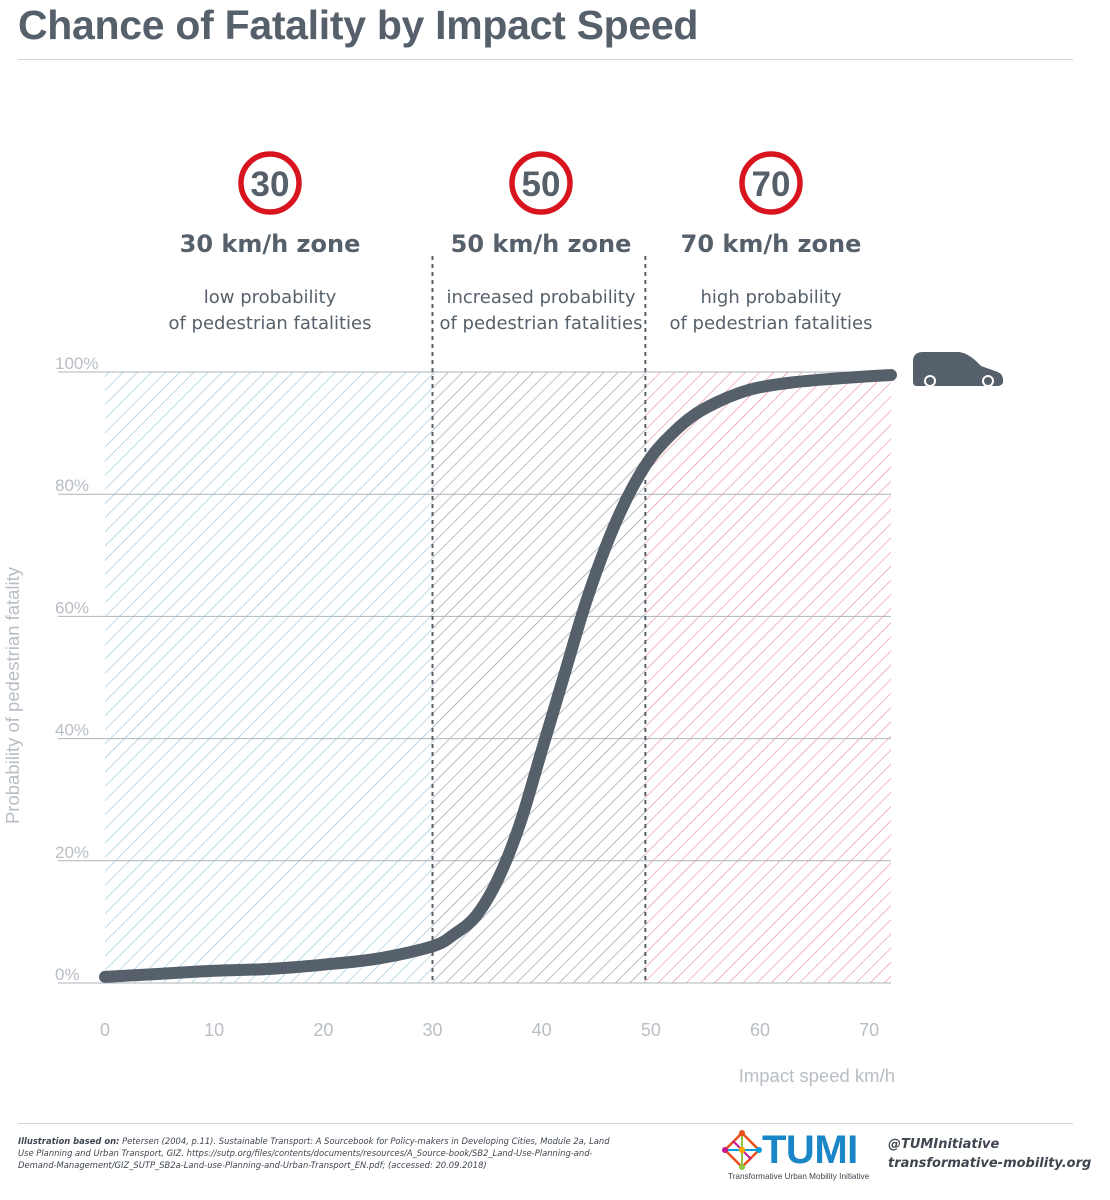 This screenshot has height=1200, width=1110. I want to click on logo-word: TUMI, so click(810, 1150).